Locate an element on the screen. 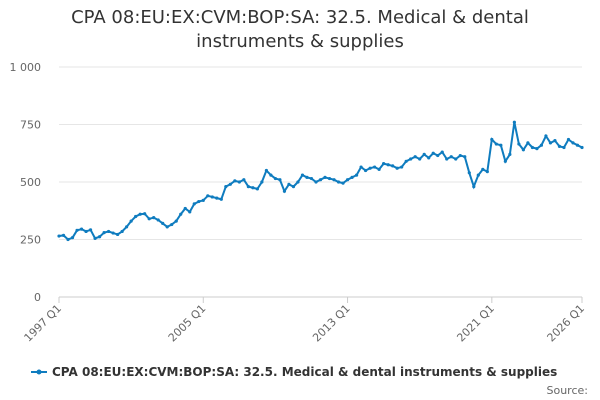 The width and height of the screenshot is (600, 400). y-tick-label: 1 000 is located at coordinates (26, 67).